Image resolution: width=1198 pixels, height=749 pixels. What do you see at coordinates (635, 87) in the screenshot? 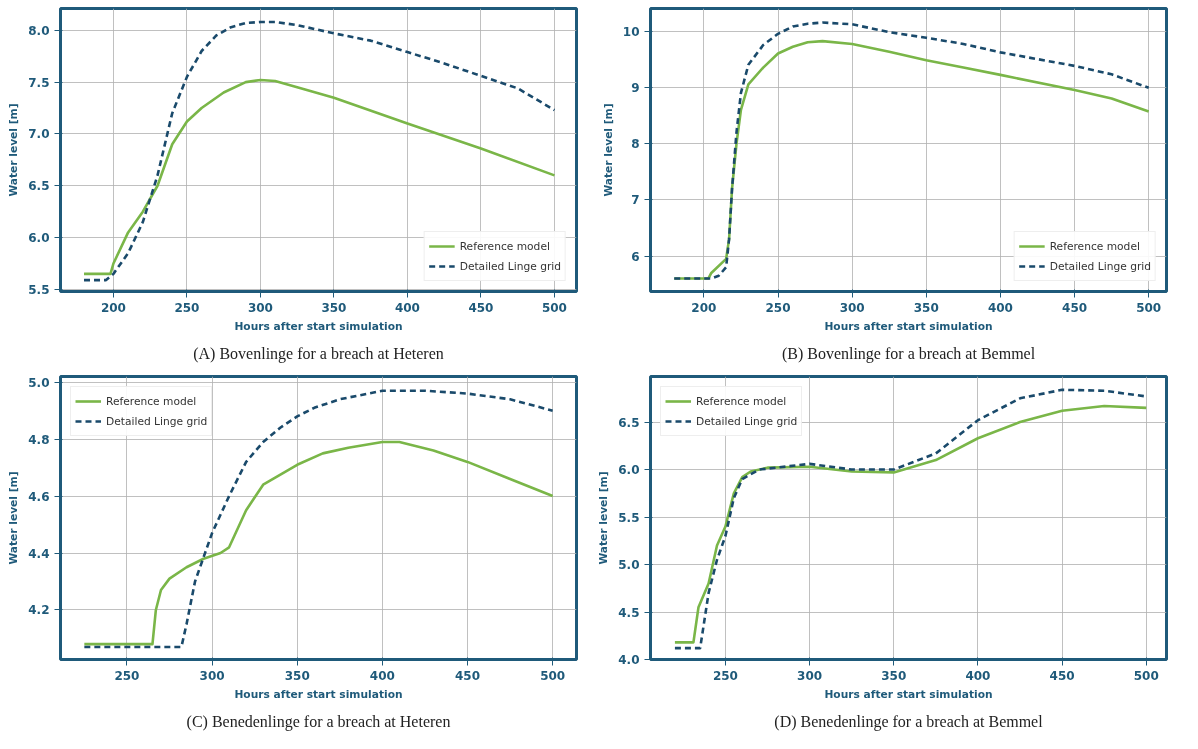
I see `y-tick-label: 9` at bounding box center [635, 87].